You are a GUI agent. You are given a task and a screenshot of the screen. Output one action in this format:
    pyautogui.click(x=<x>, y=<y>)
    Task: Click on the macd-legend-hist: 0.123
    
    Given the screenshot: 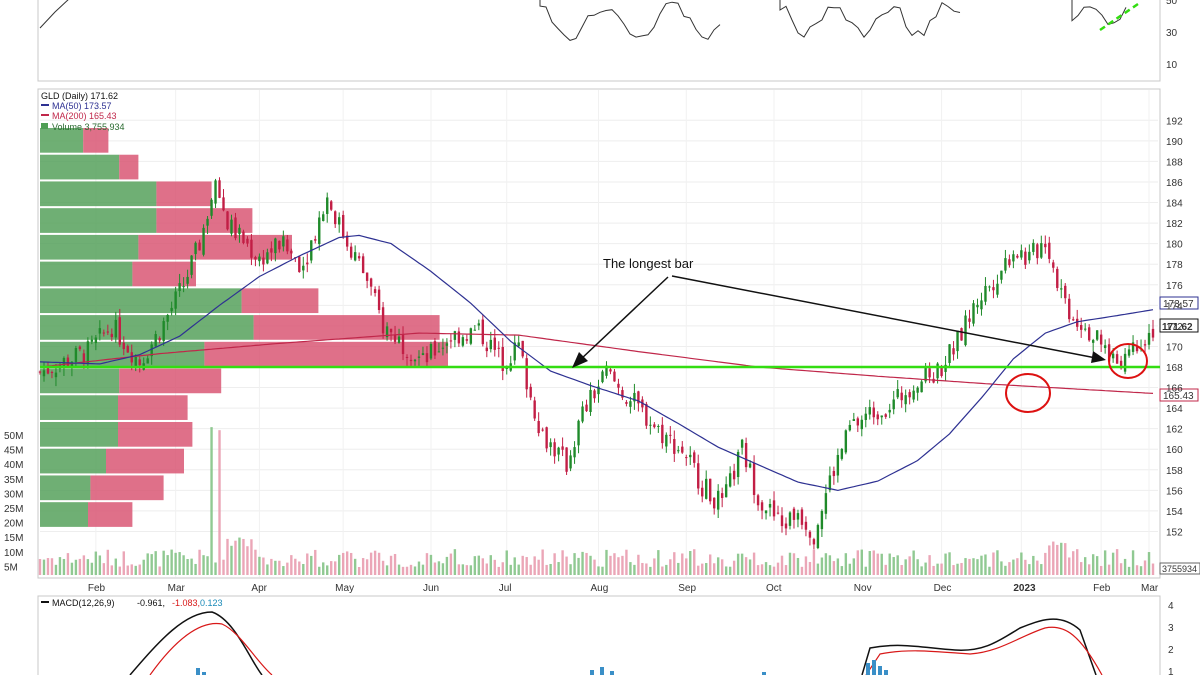 What is the action you would take?
    pyautogui.click(x=211, y=603)
    